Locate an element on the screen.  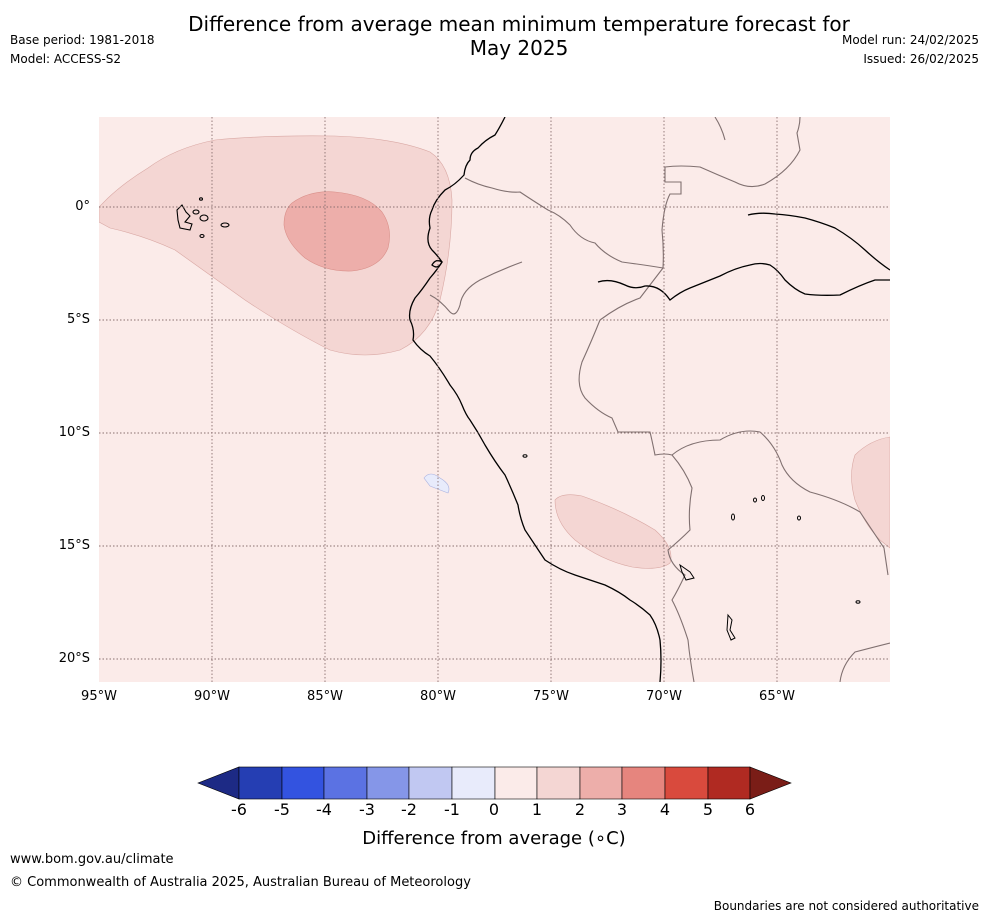
lon-label: 85°W is located at coordinates (325, 696).